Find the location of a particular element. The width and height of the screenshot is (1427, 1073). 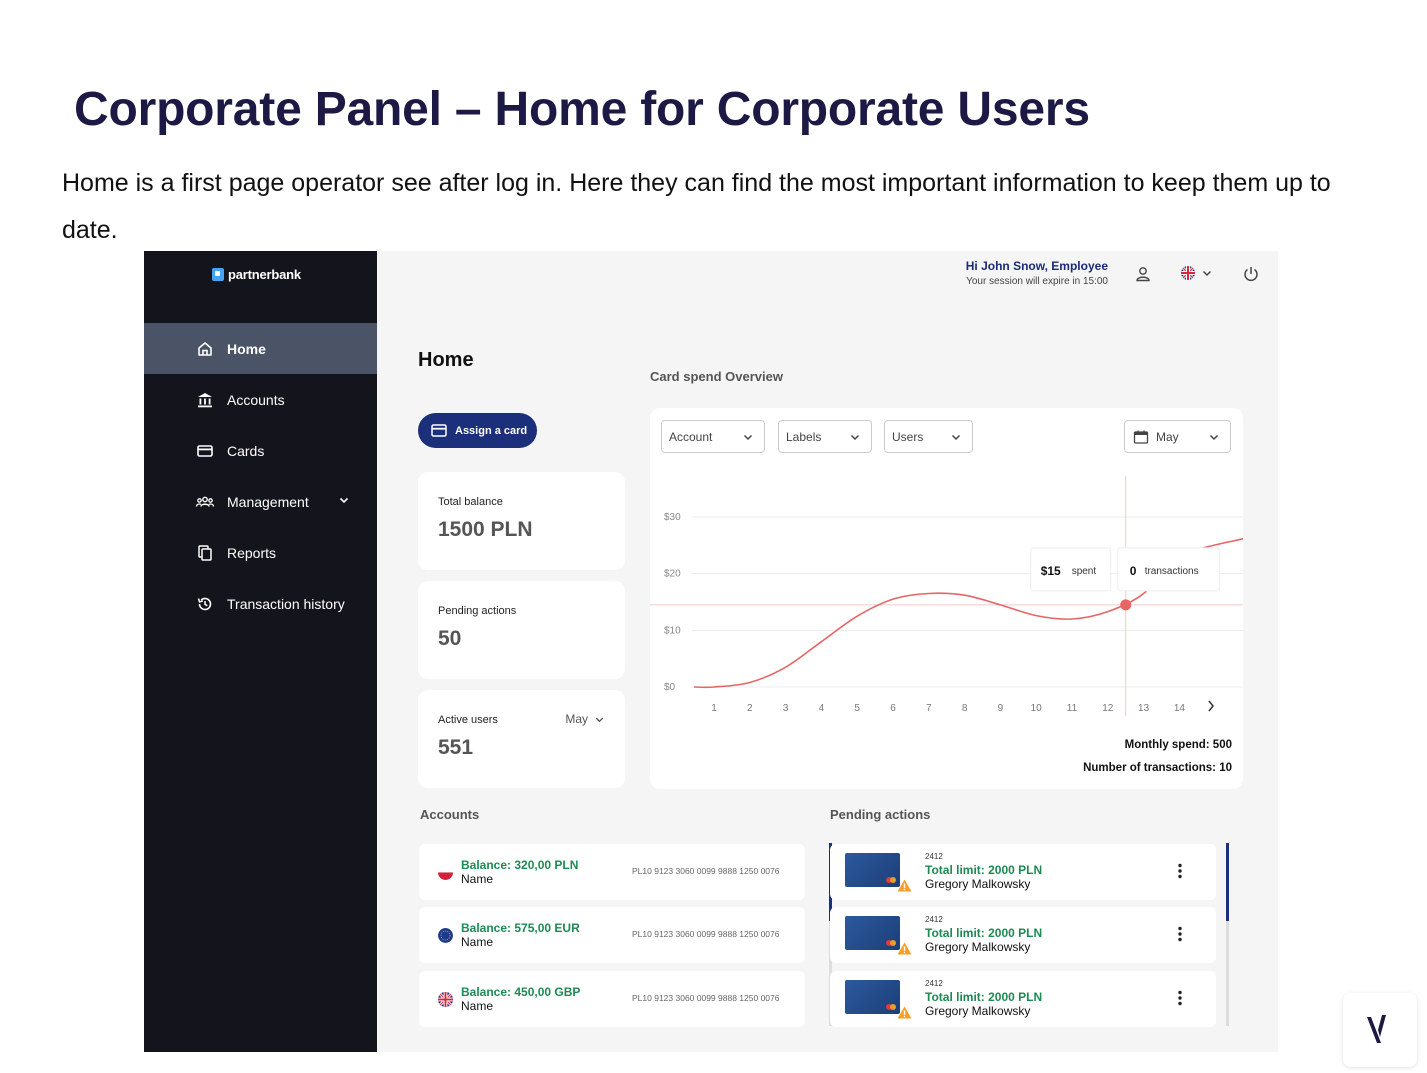

warning-icon is located at coordinates (904, 885).